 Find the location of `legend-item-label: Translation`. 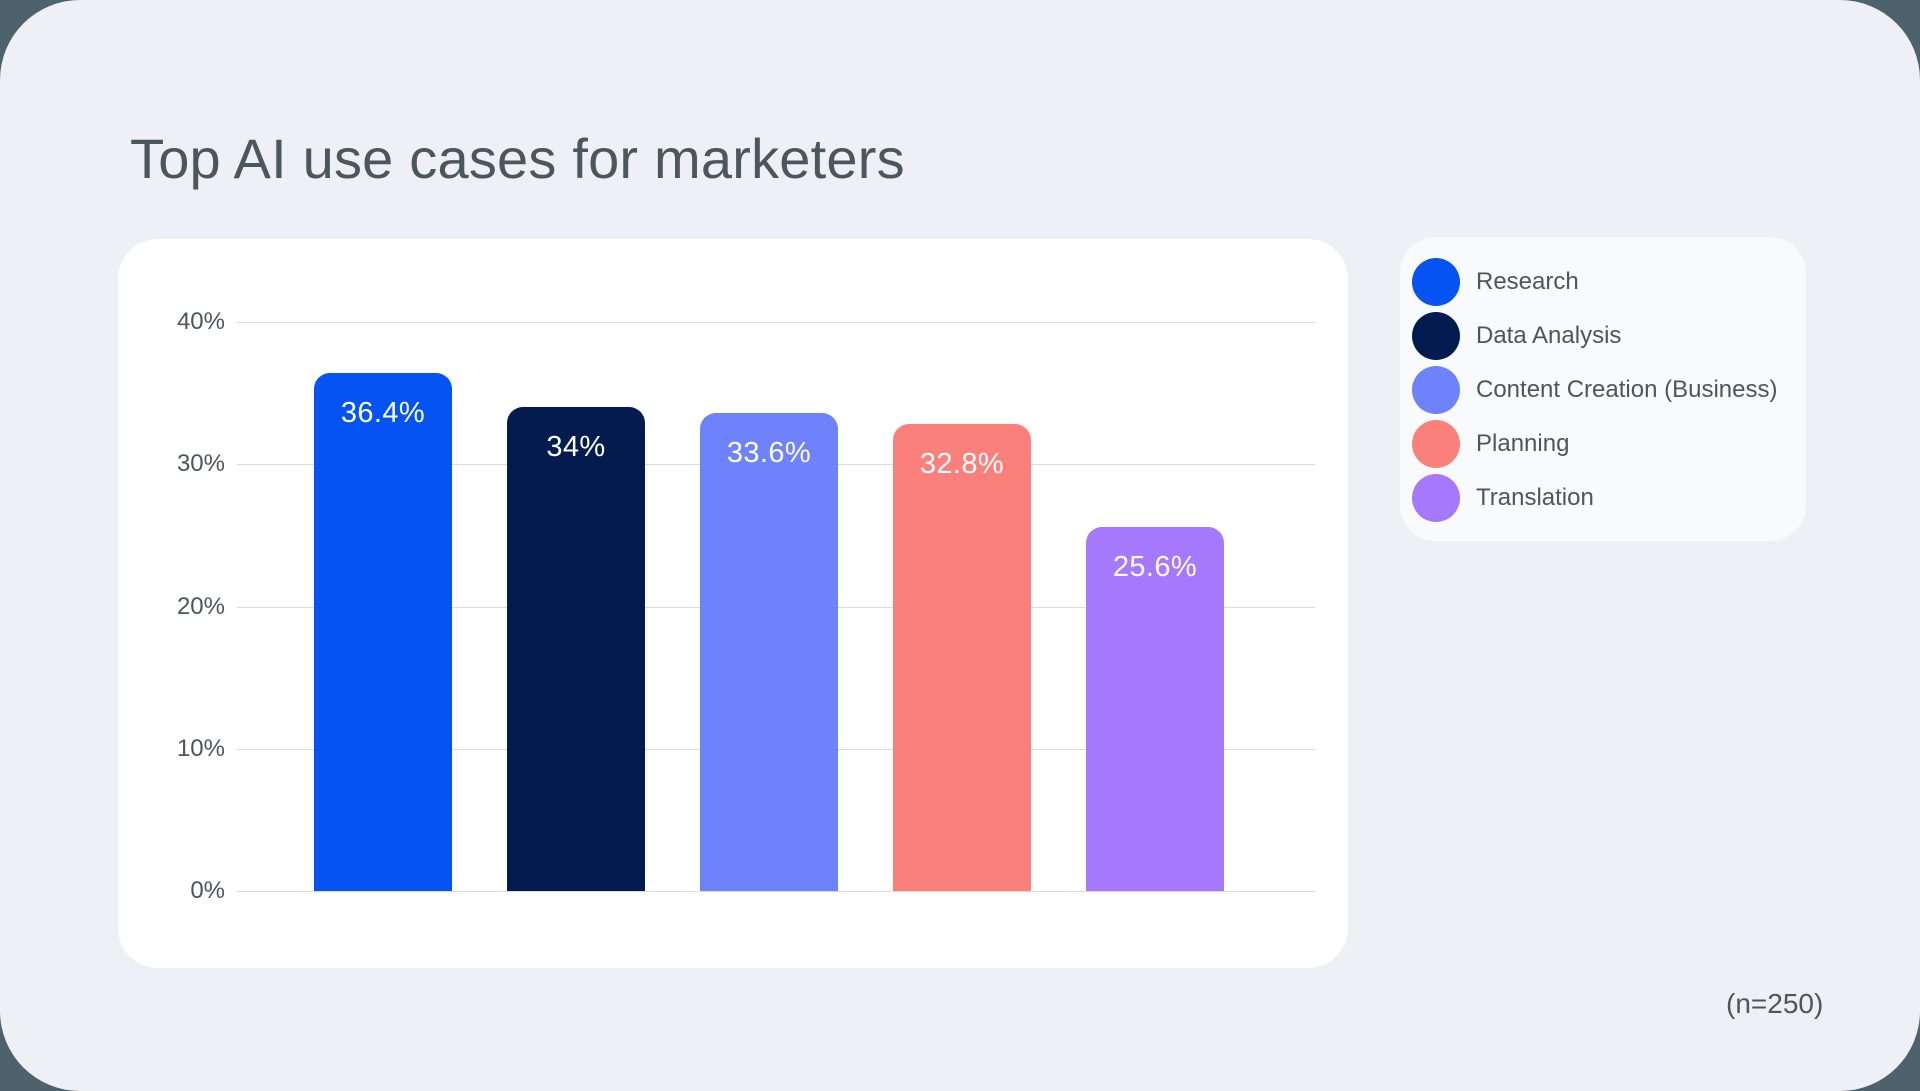

legend-item-label: Translation is located at coordinates (1535, 497).